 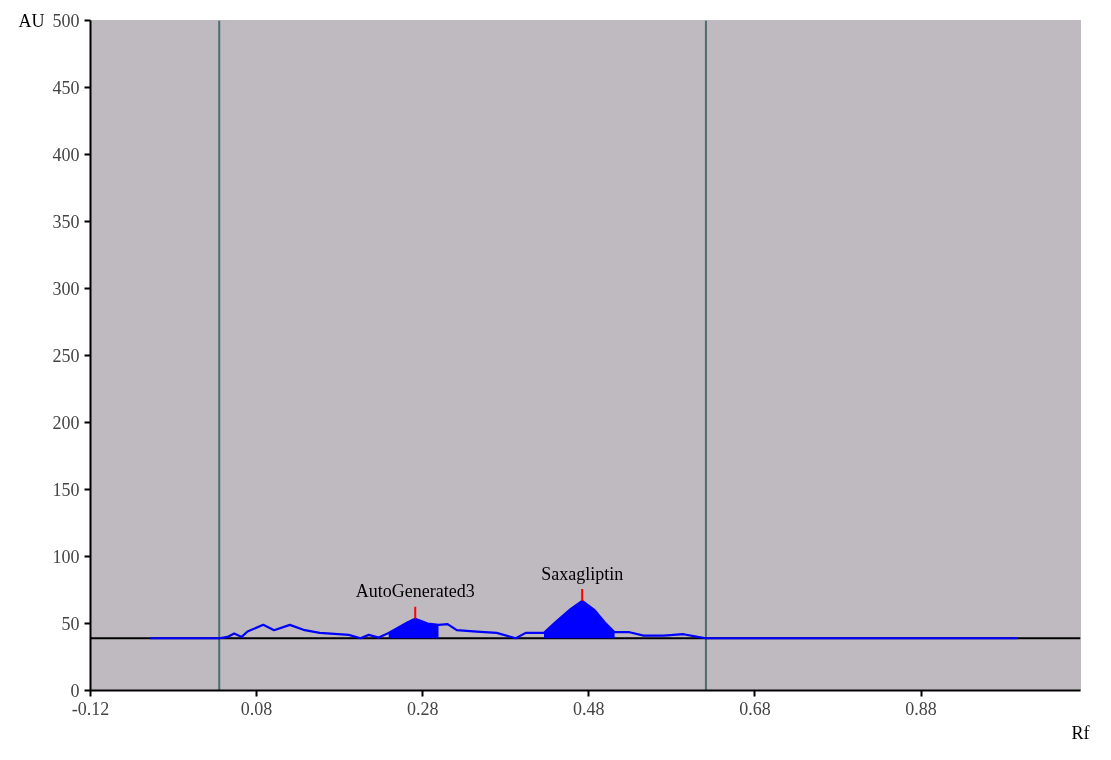 I want to click on x-tick-label: 0.68, so click(x=755, y=708).